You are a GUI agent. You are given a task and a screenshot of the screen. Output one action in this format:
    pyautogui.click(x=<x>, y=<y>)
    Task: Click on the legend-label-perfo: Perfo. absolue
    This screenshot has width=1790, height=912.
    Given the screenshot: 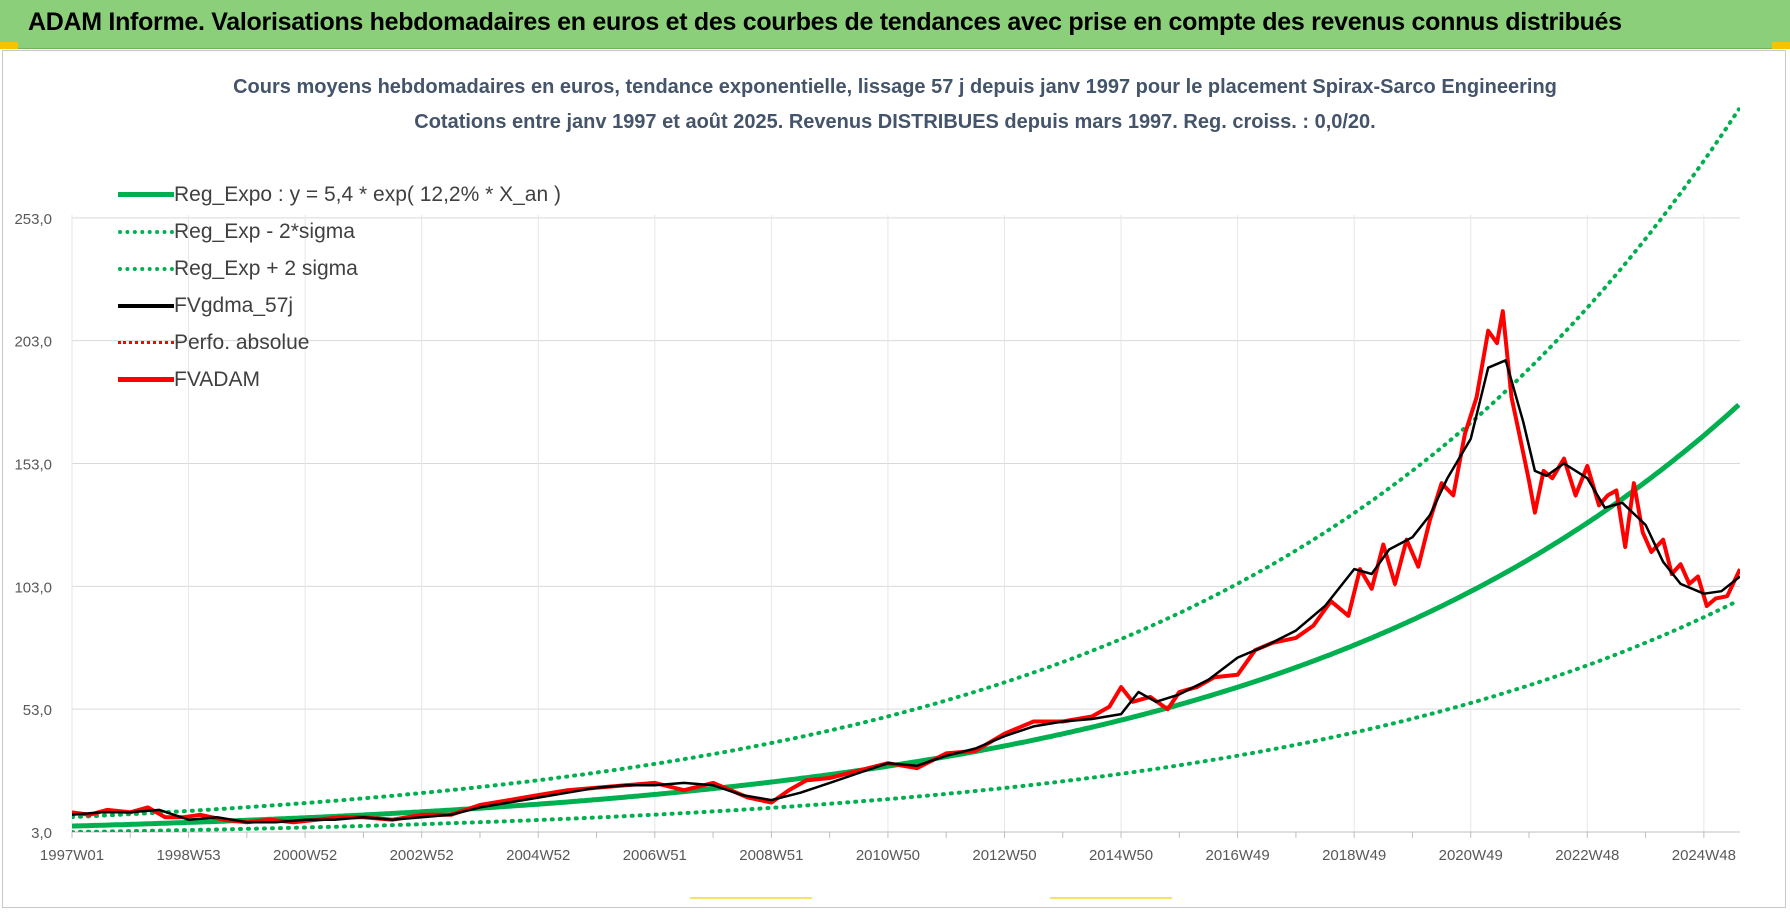 What is the action you would take?
    pyautogui.click(x=242, y=342)
    